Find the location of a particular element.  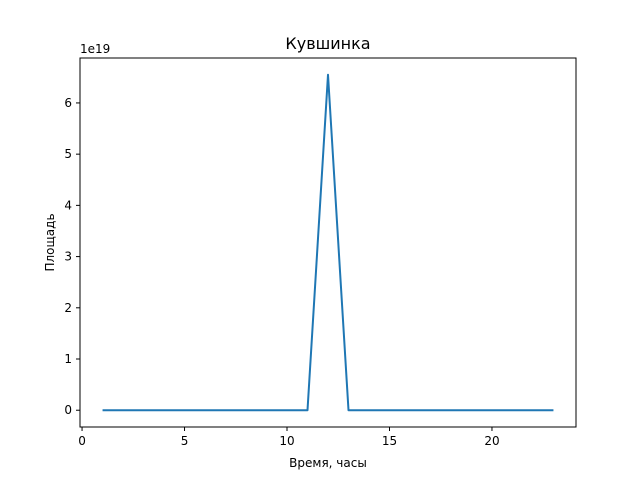

x-axis: 0 5 10 15 20 is located at coordinates (289, 437).